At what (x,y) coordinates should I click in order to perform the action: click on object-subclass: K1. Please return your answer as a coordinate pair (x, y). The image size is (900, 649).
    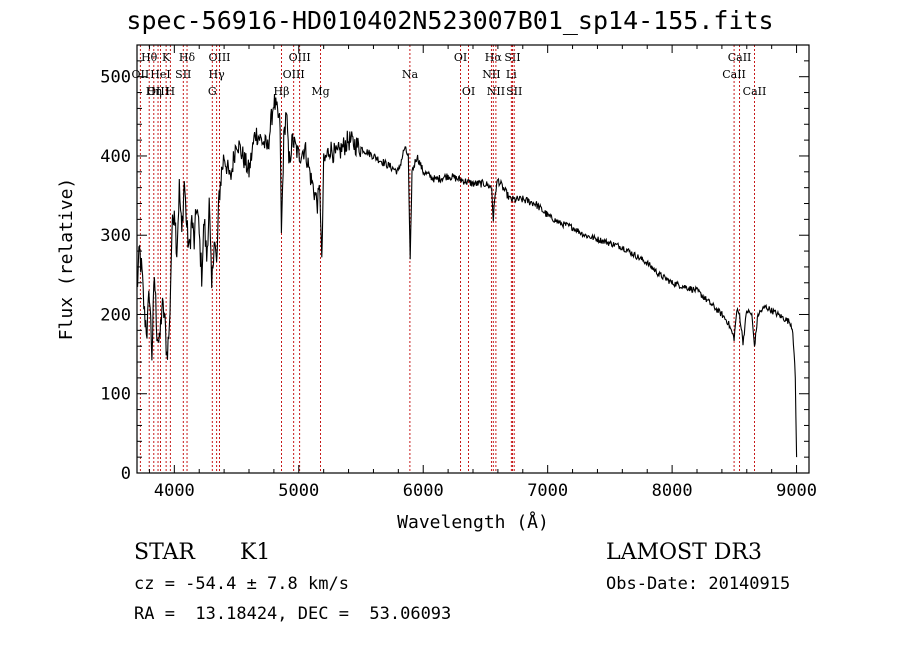
    Looking at the image, I should click on (255, 552).